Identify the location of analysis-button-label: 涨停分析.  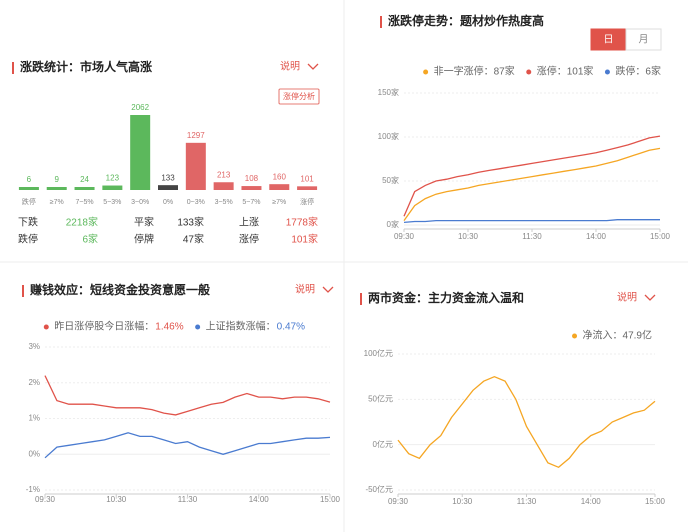
(299, 96).